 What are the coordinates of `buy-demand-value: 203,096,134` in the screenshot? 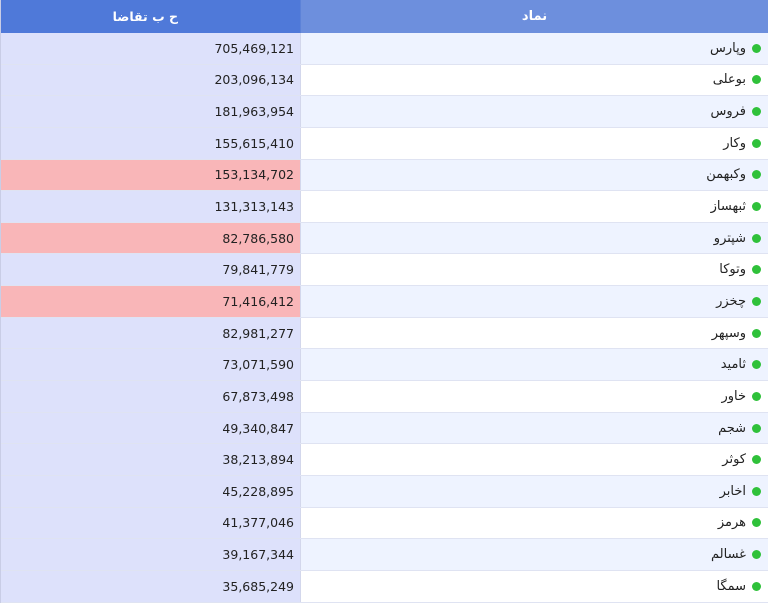 It's located at (151, 80).